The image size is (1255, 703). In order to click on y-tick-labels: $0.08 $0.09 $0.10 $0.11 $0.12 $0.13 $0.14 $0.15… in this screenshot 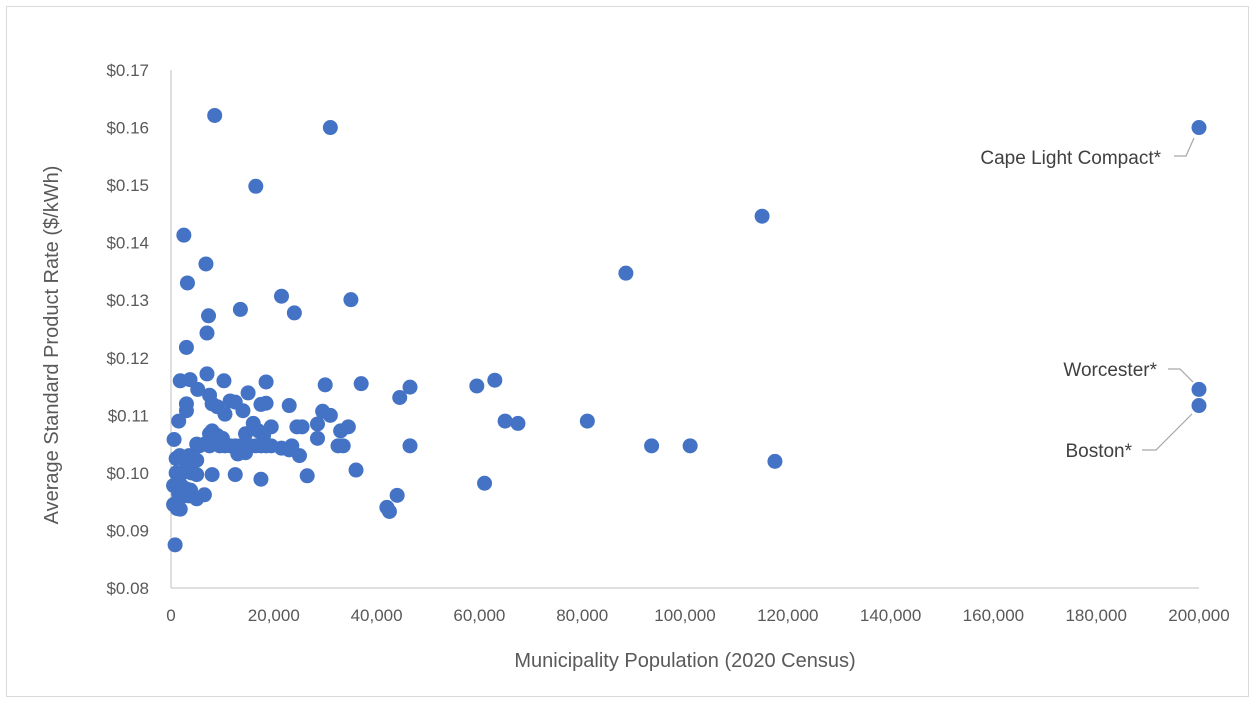, I will do `click(127, 329)`.